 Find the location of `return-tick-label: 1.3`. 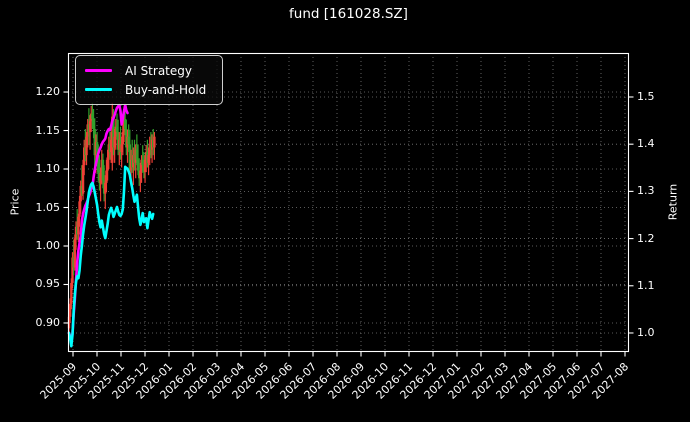

return-tick-label: 1.3 is located at coordinates (646, 191).